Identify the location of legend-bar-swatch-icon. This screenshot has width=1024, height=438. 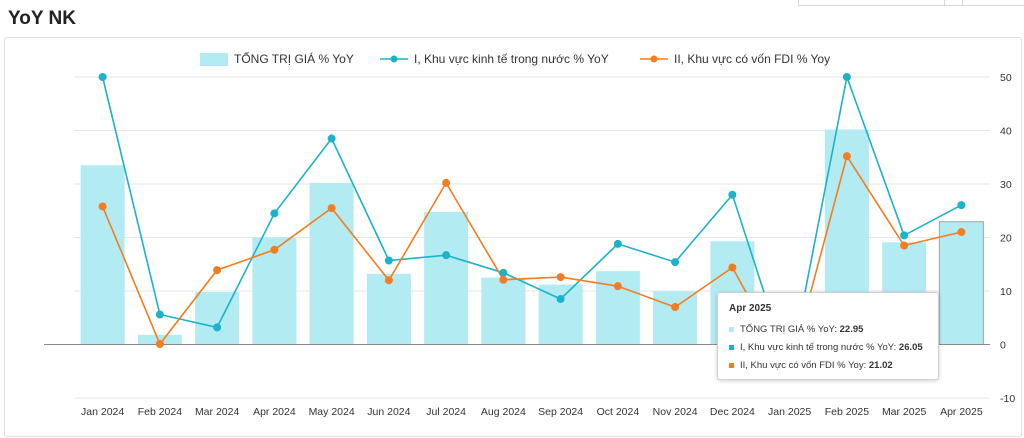
(214, 59).